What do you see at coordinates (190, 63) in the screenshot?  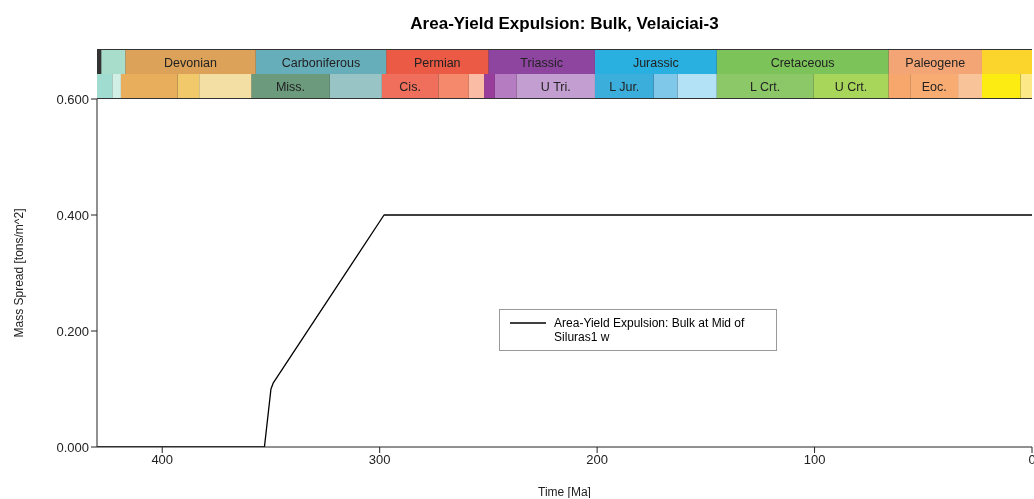 I see `series-label: Devonian` at bounding box center [190, 63].